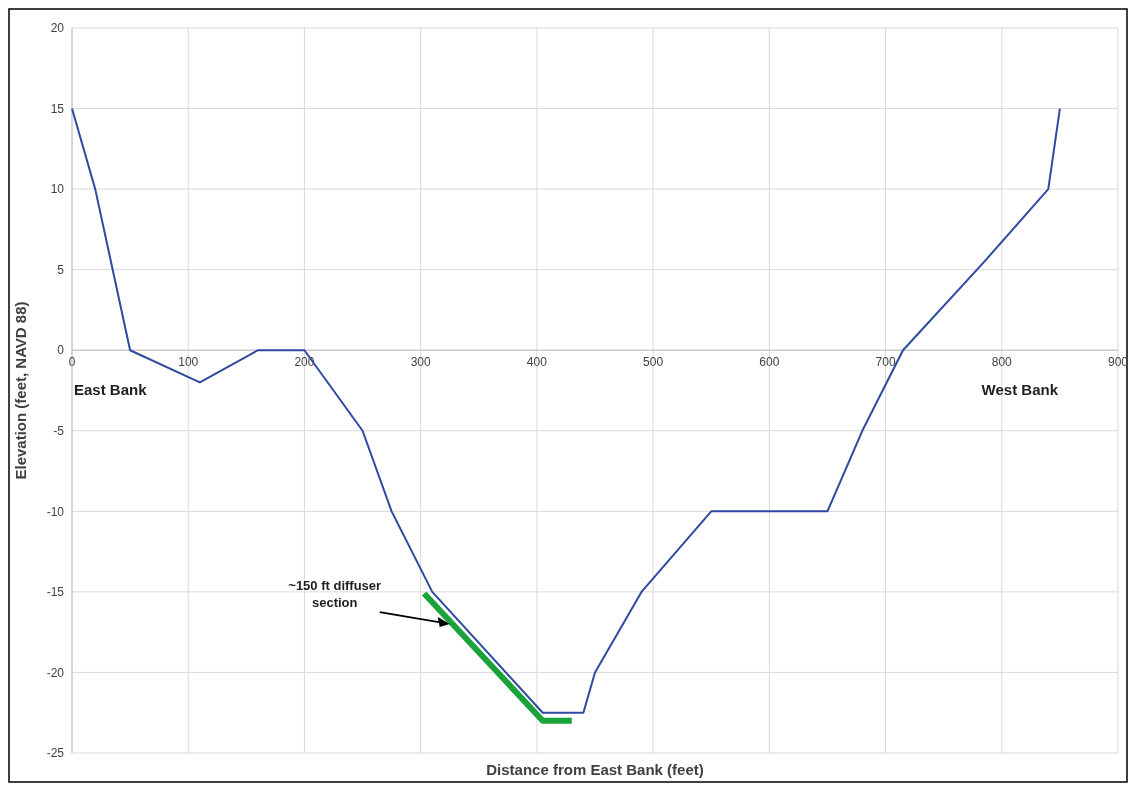 This screenshot has height=790, width=1136. I want to click on x-tick-label: 400, so click(537, 362).